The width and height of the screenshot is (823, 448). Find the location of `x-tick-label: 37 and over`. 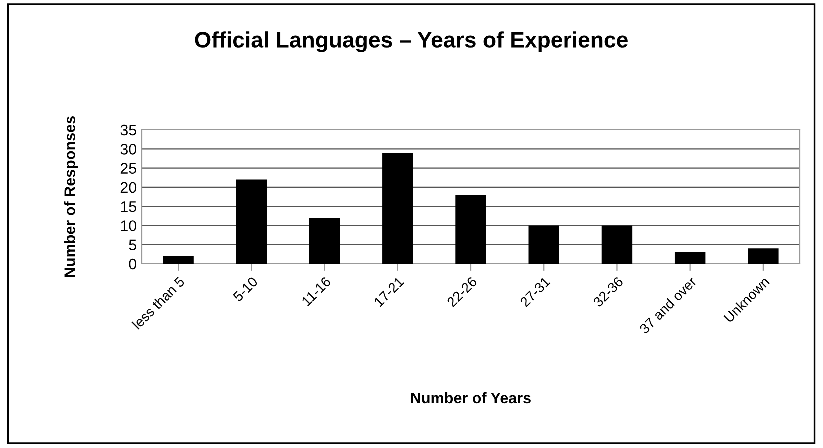

x-tick-label: 37 and over is located at coordinates (668, 305).